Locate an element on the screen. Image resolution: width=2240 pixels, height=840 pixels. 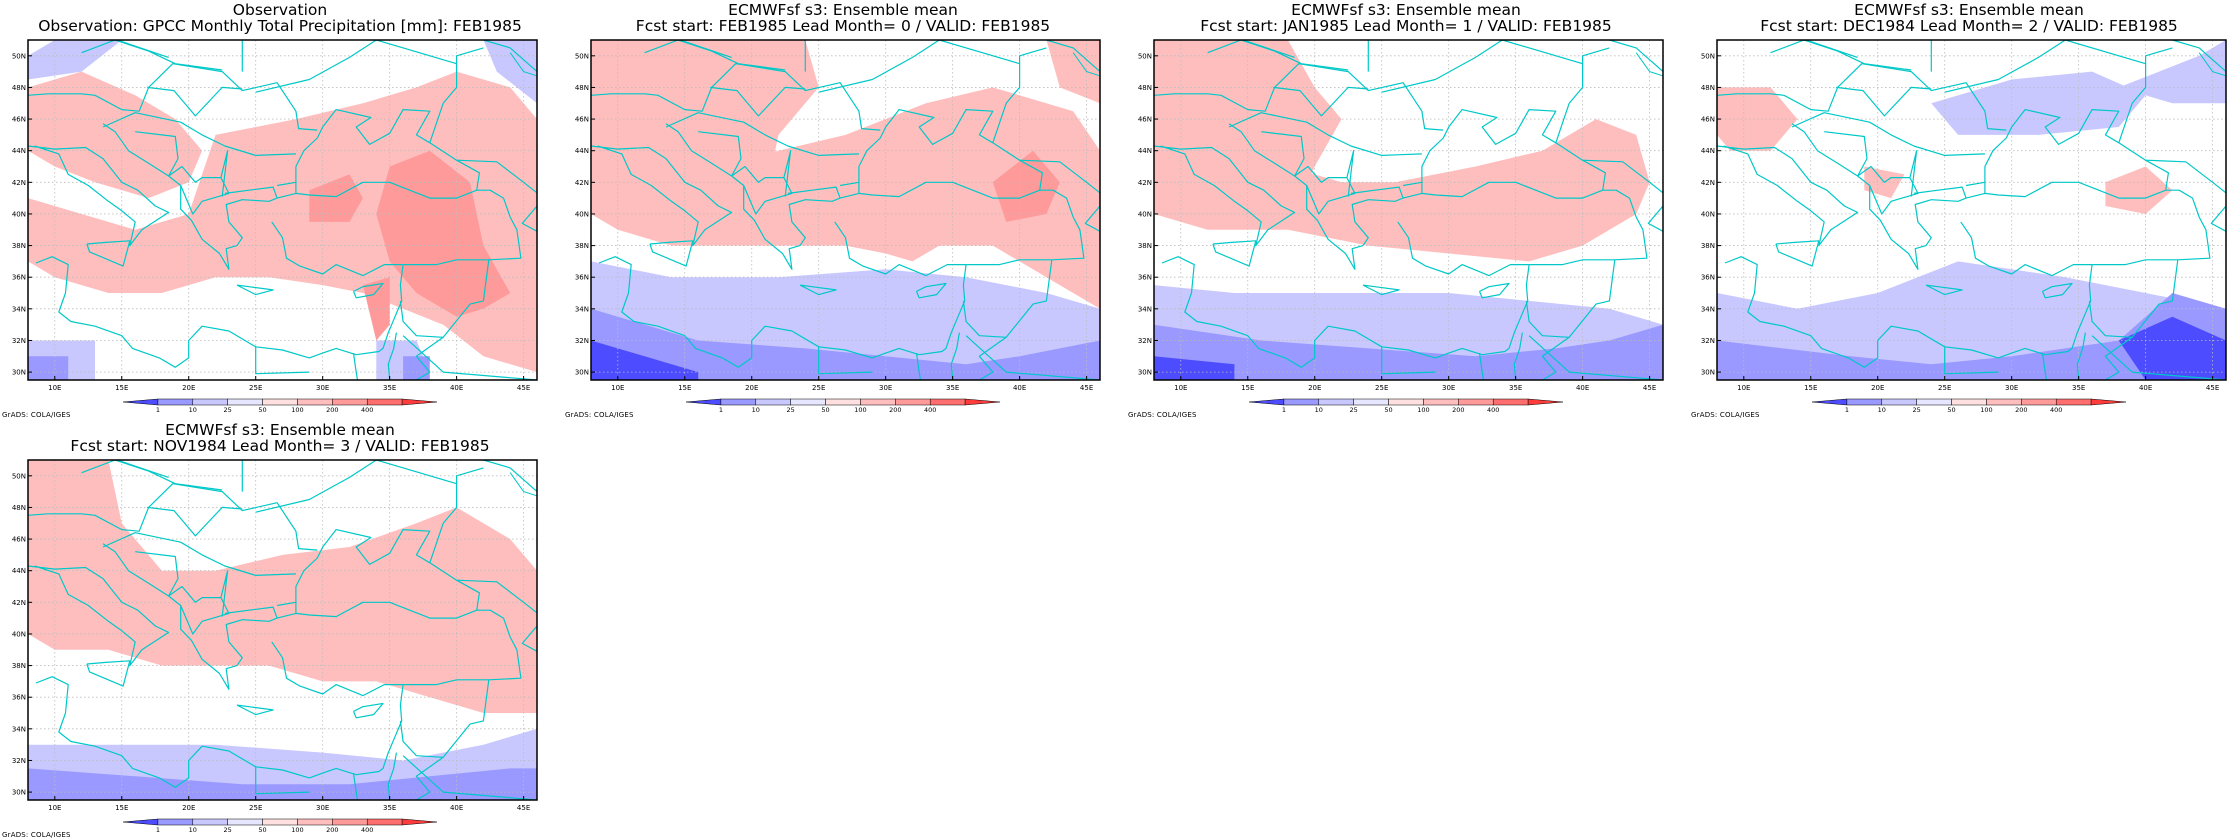
lat-tick-label: 34N is located at coordinates (1708, 309).